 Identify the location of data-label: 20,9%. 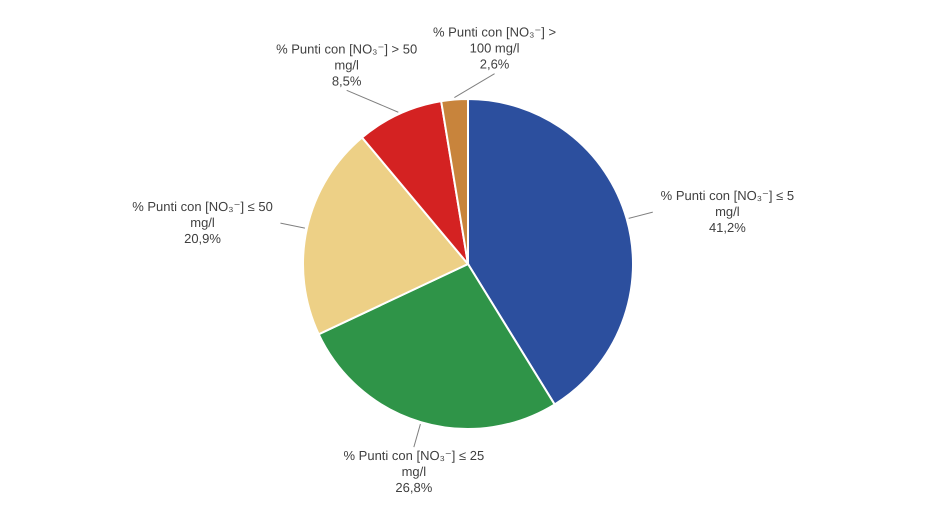
(203, 238).